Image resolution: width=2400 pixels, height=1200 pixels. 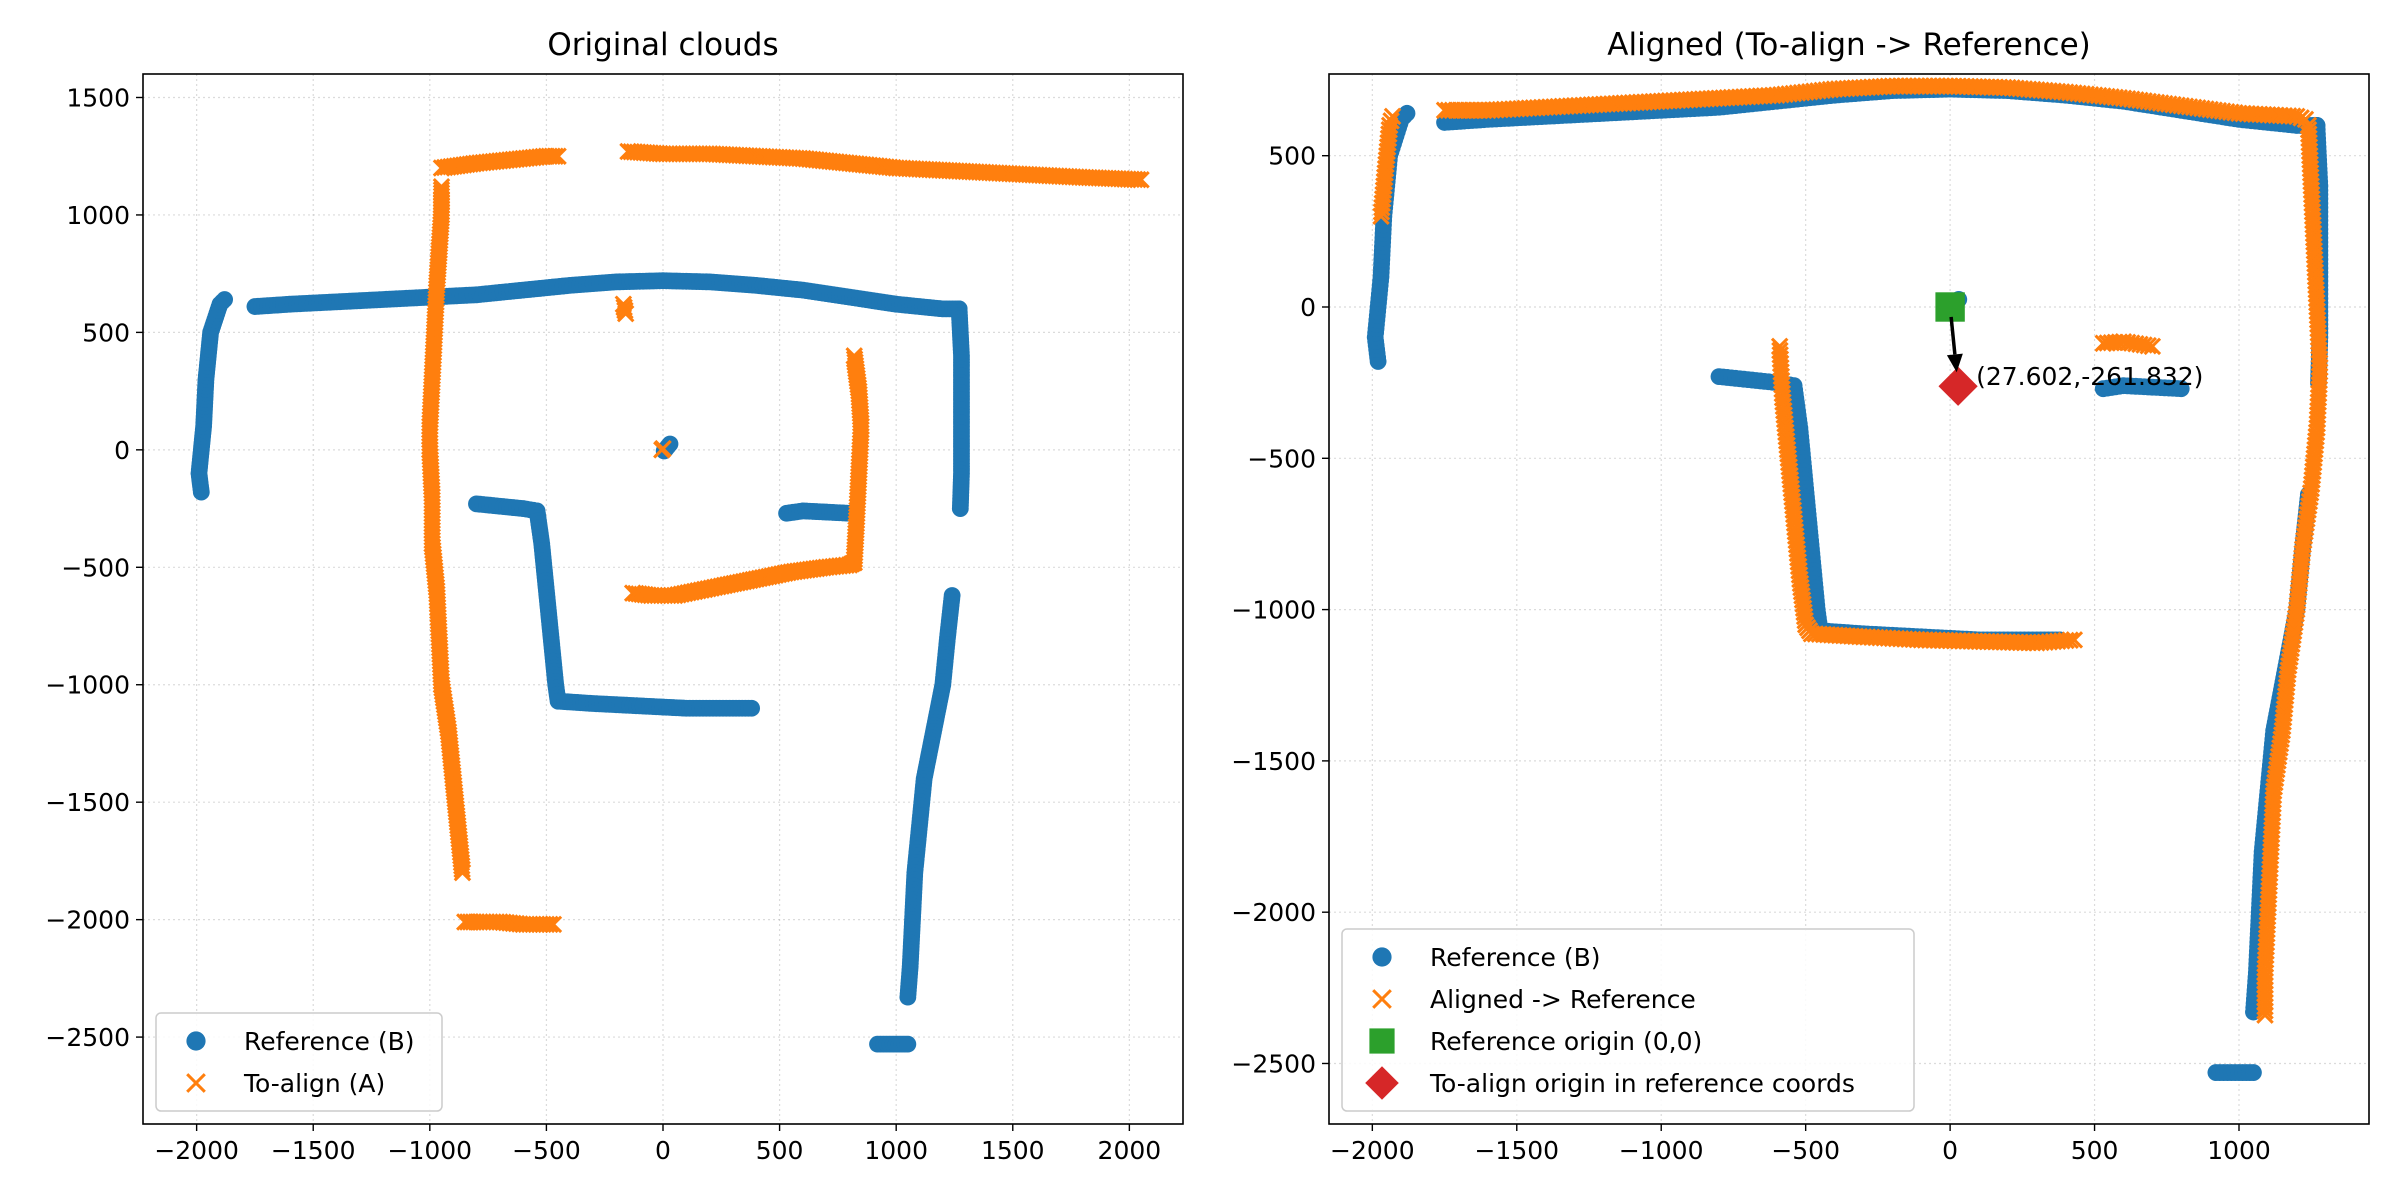 I want to click on legend-label: To-align origin in reference coords, so click(x=1642, y=1083).